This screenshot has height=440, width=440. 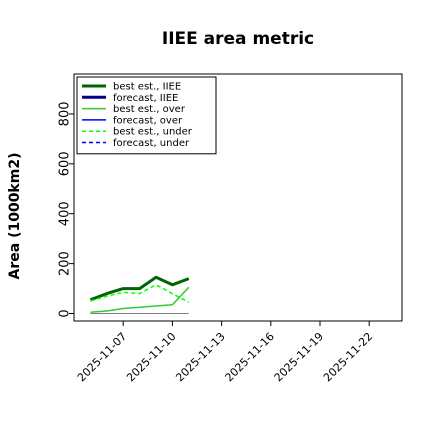 What do you see at coordinates (153, 132) in the screenshot?
I see `legend-label: best est., under` at bounding box center [153, 132].